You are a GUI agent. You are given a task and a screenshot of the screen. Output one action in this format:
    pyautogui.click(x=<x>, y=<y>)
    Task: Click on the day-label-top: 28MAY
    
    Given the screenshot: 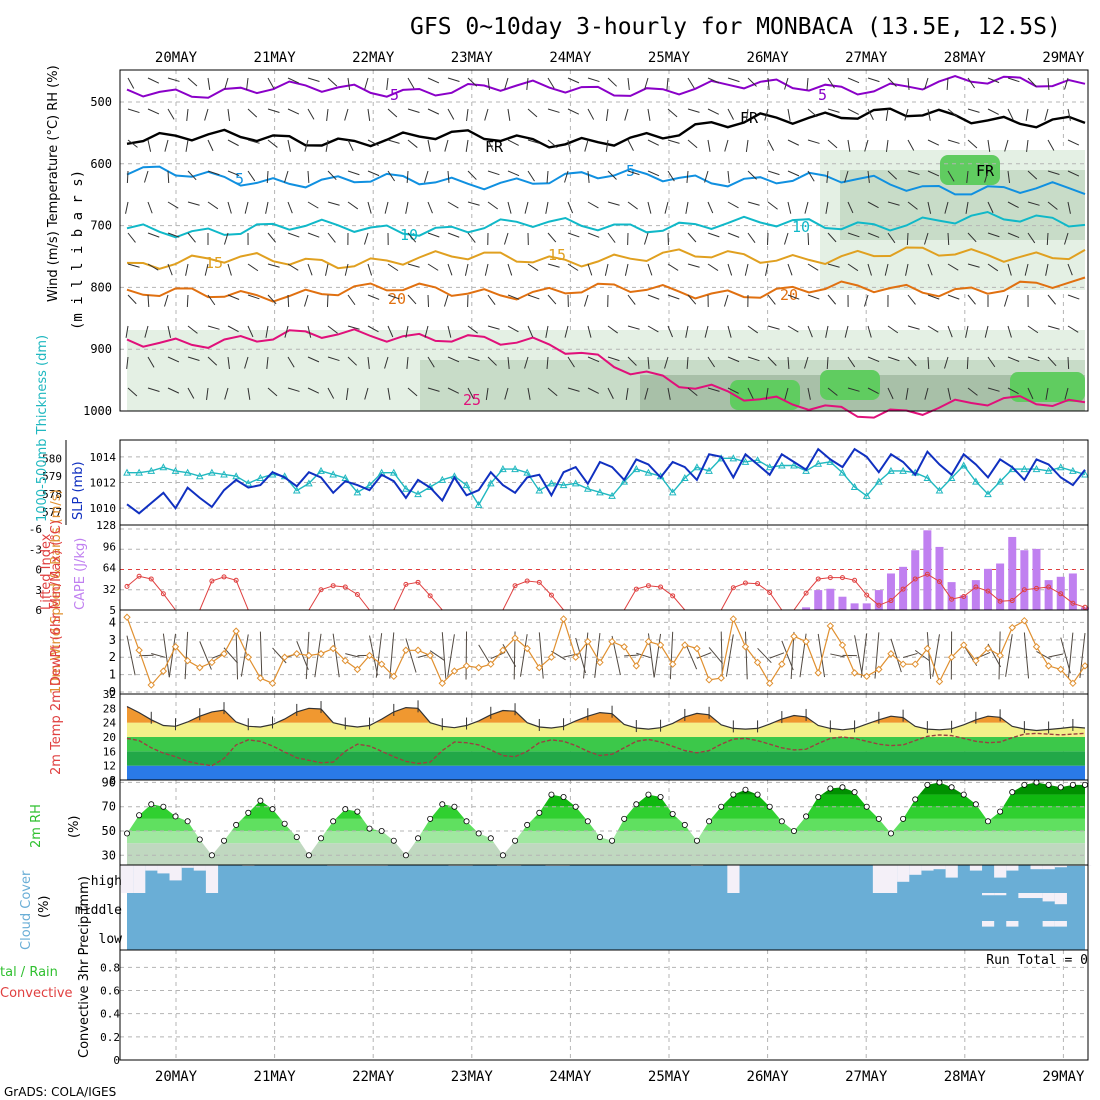 What is the action you would take?
    pyautogui.click(x=965, y=58)
    